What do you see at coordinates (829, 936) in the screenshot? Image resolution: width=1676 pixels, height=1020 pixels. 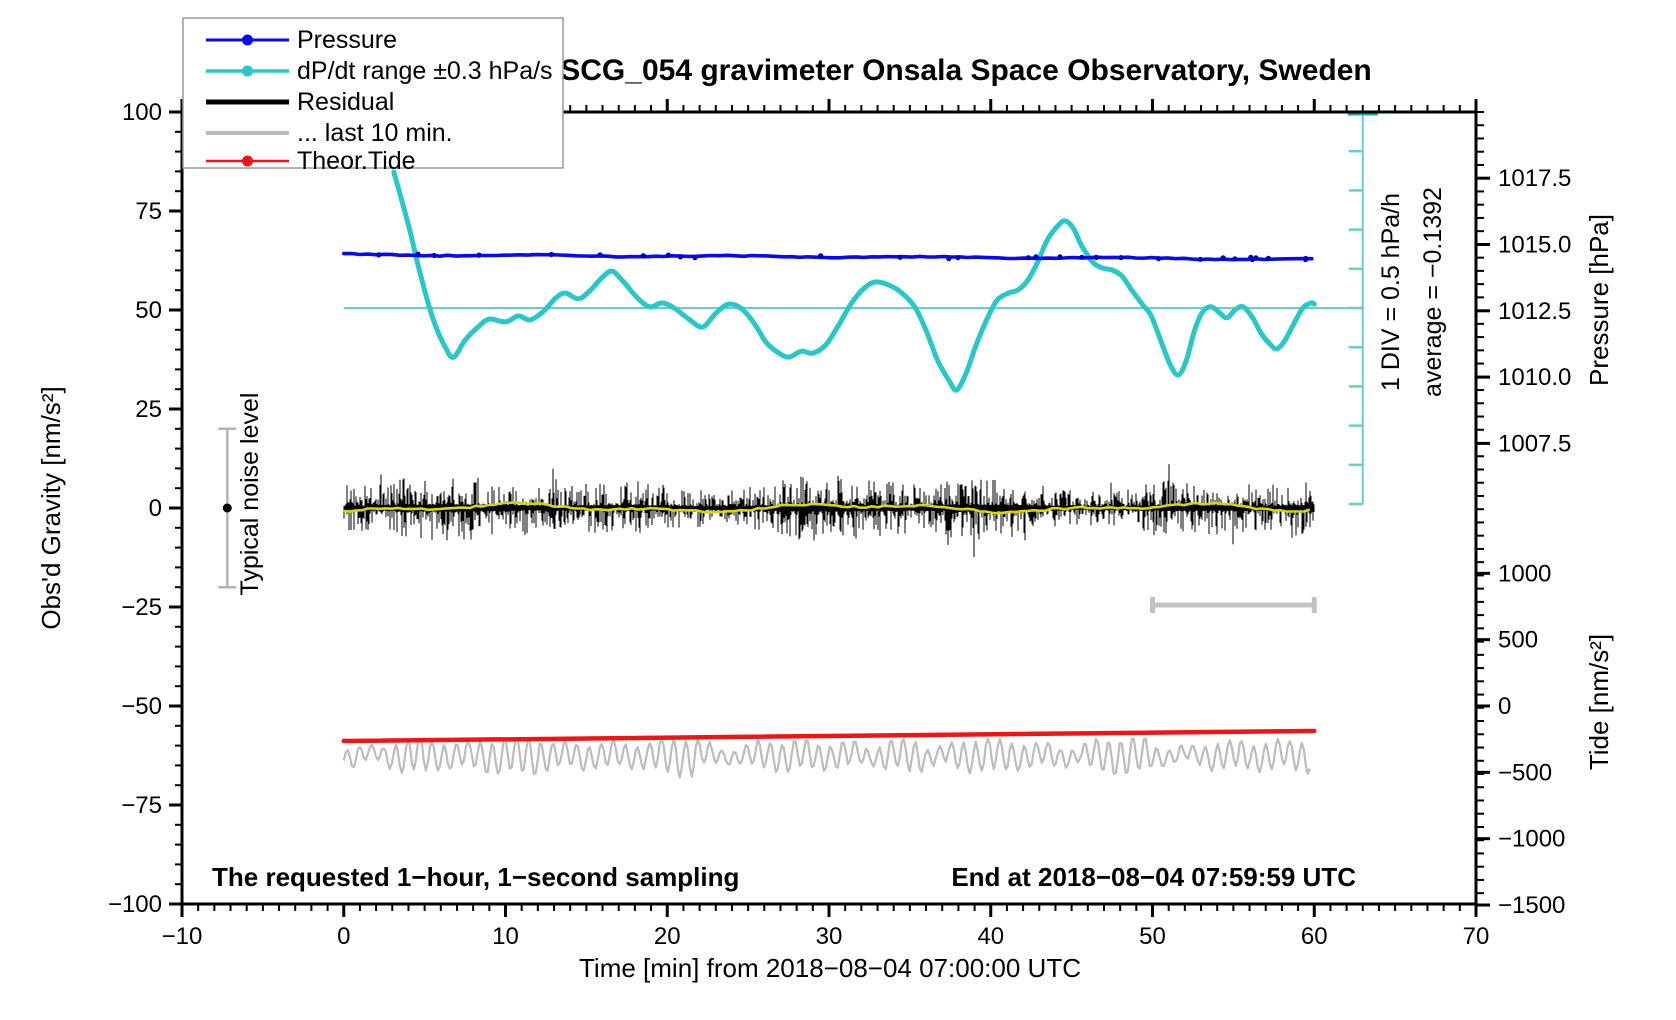 I see `x-tick-label: 30` at bounding box center [829, 936].